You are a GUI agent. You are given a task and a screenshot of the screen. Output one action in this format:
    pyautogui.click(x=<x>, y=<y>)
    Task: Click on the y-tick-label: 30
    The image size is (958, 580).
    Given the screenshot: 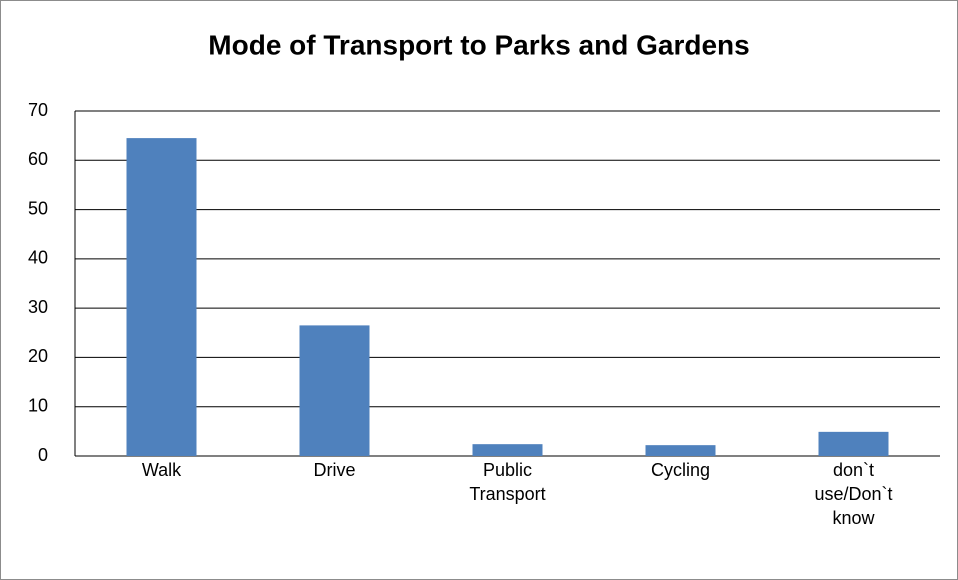 What is the action you would take?
    pyautogui.click(x=38, y=307)
    